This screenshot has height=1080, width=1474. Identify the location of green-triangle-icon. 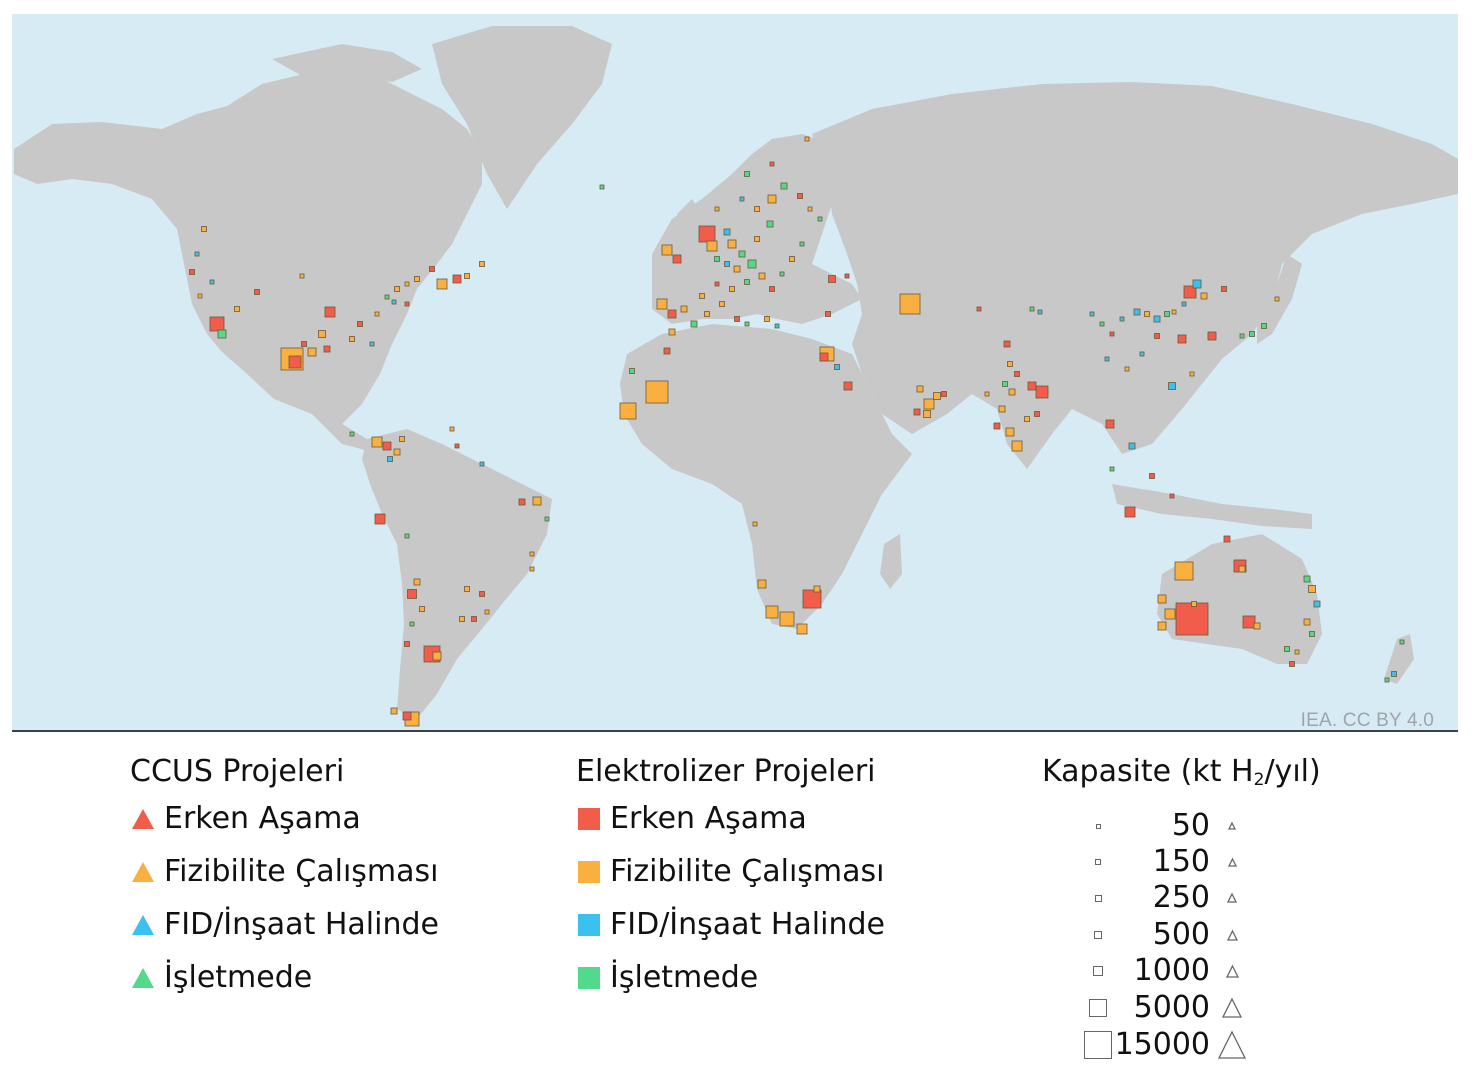
(143, 977).